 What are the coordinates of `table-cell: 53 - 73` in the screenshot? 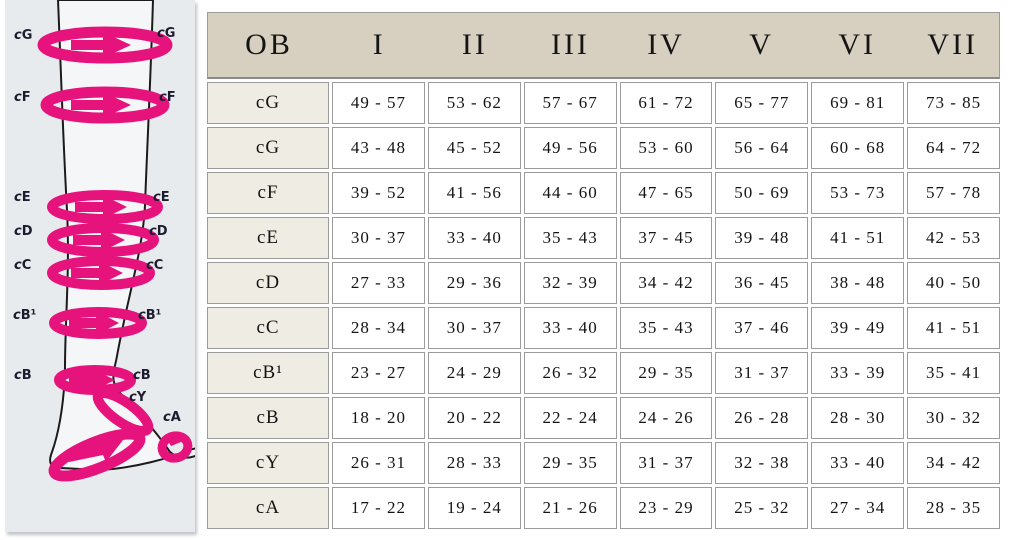 It's located at (858, 193).